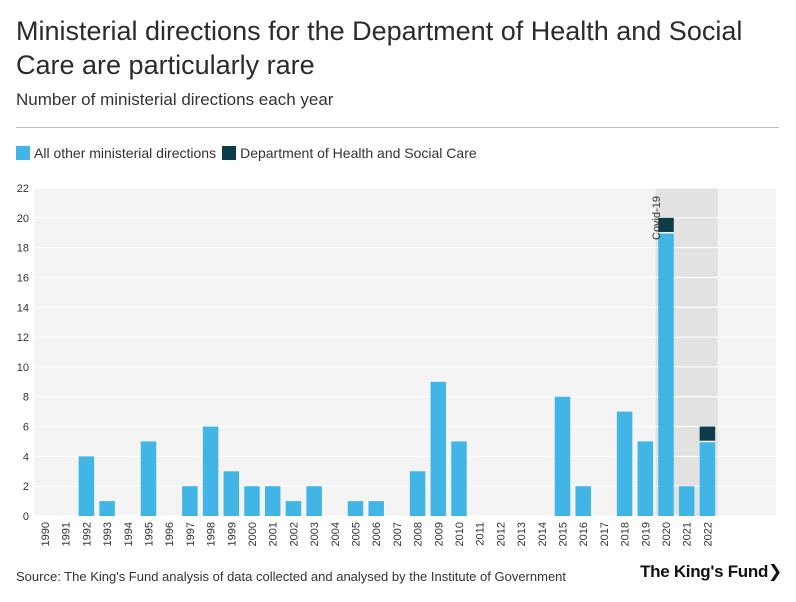  What do you see at coordinates (708, 534) in the screenshot?
I see `x-tick-label: 2022` at bounding box center [708, 534].